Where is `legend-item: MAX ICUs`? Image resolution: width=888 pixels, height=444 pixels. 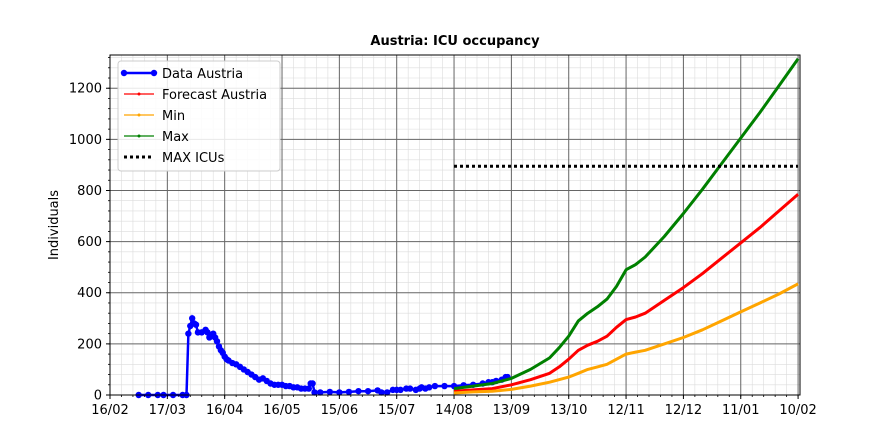 legend-item: MAX ICUs is located at coordinates (174, 158).